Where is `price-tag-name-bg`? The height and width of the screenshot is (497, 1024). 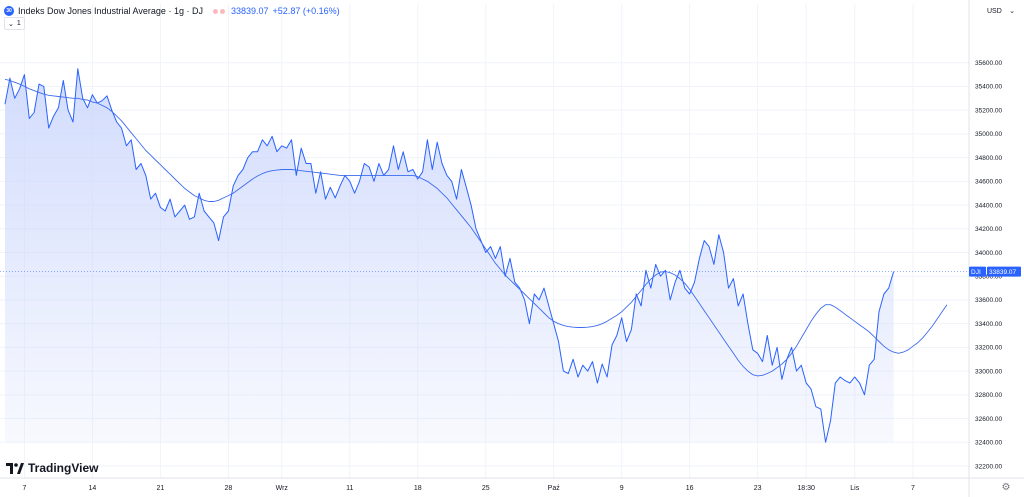
price-tag-name-bg is located at coordinates (977, 271).